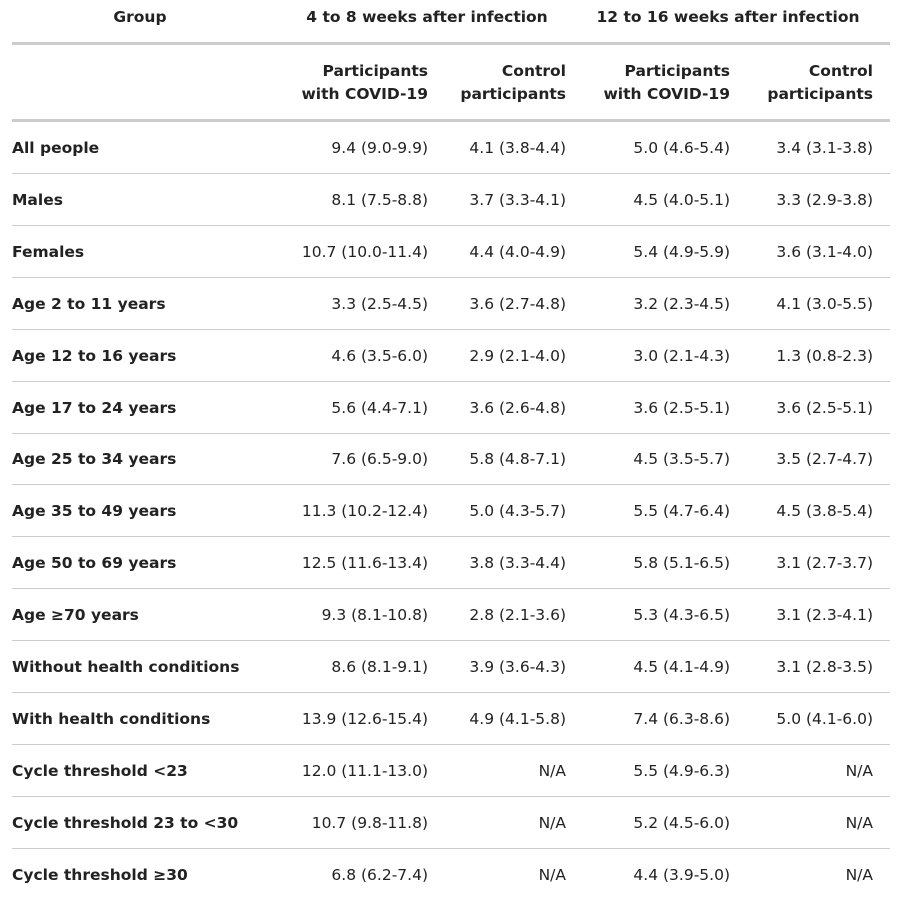 Image resolution: width=908 pixels, height=900 pixels. Describe the element at coordinates (75, 615) in the screenshot. I see `row-label: Age ≥70 years` at that location.